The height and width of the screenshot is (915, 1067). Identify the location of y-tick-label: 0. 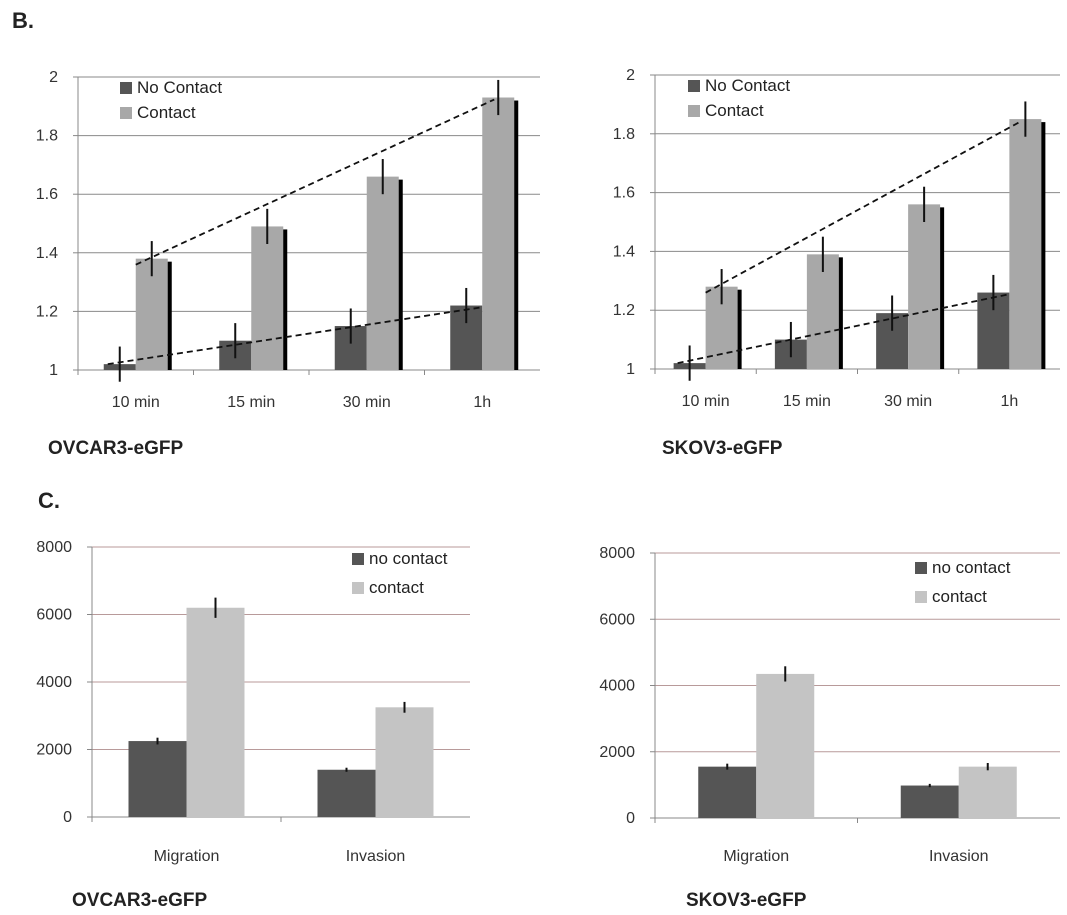
(630, 818).